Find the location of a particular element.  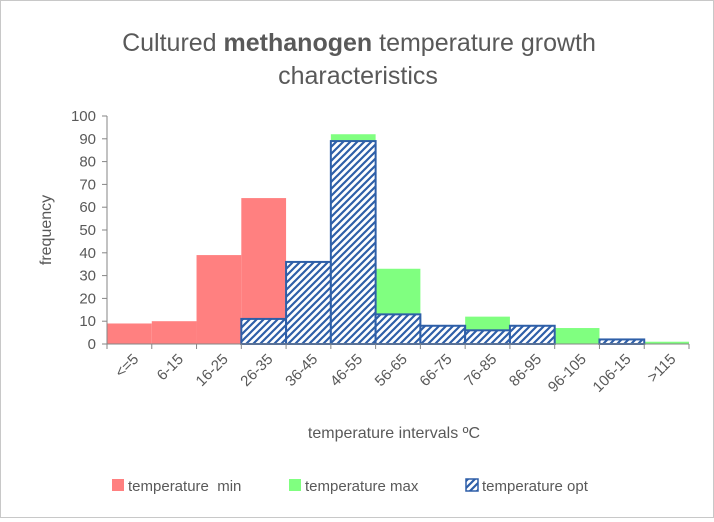

legend-swatch-temperature-max is located at coordinates (295, 485).